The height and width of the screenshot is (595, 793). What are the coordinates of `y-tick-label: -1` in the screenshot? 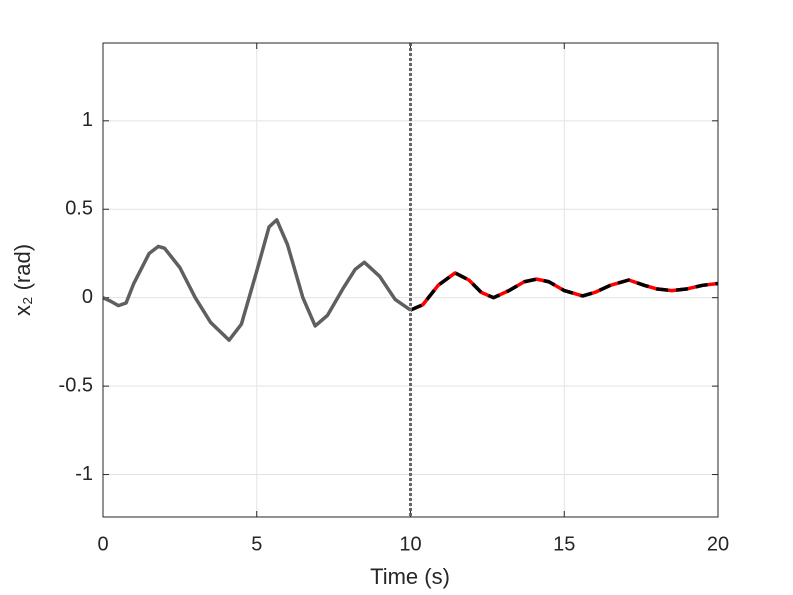 It's located at (84, 474).